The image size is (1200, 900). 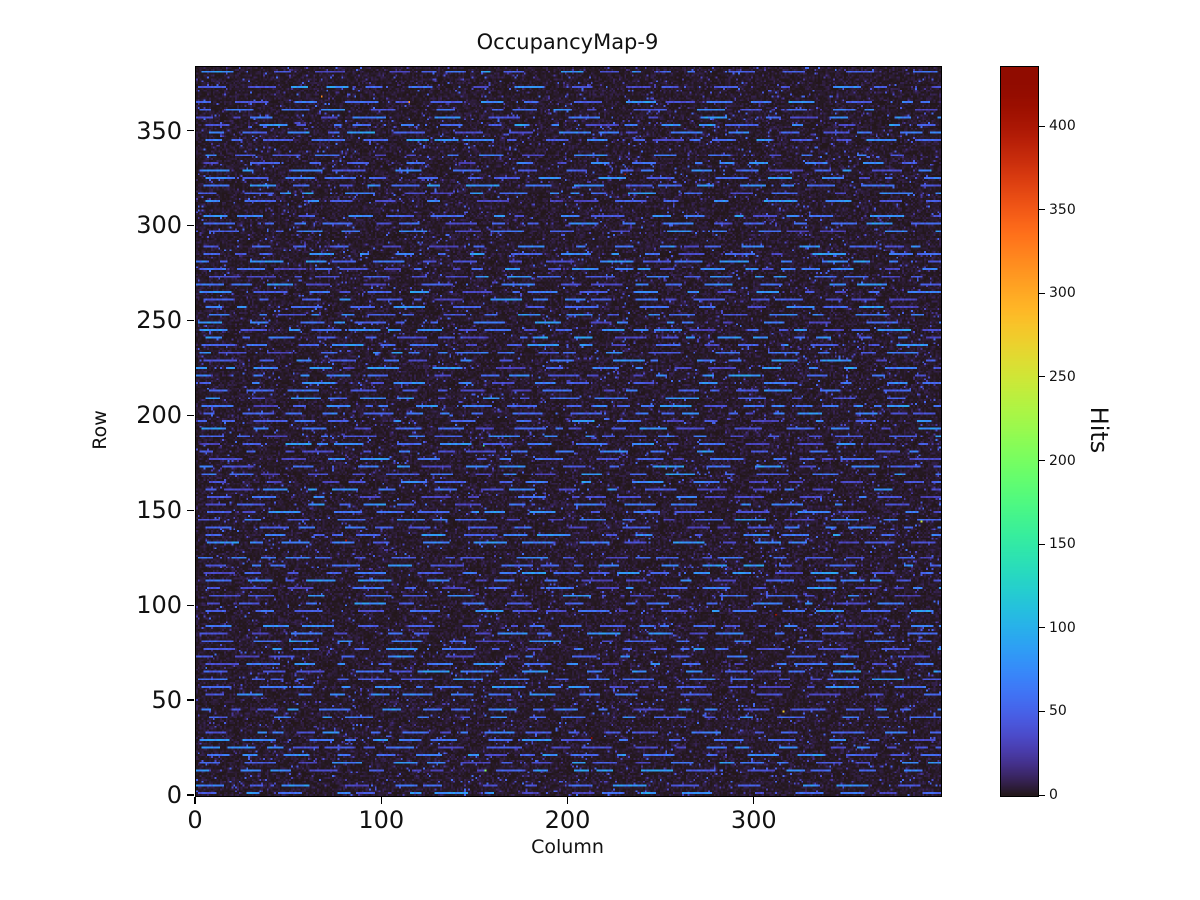 What do you see at coordinates (166, 700) in the screenshot?
I see `y-tick-label: 50` at bounding box center [166, 700].